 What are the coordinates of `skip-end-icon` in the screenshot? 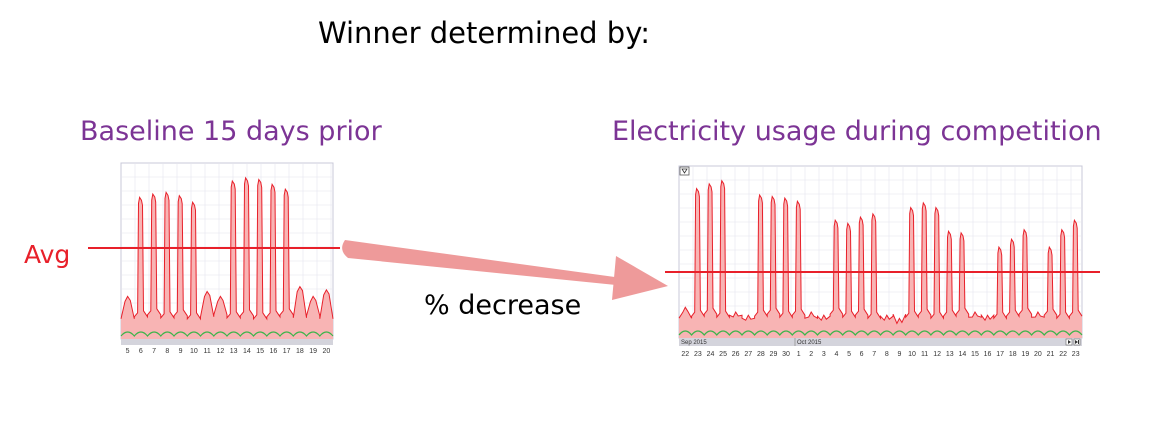 It's located at (1077, 342).